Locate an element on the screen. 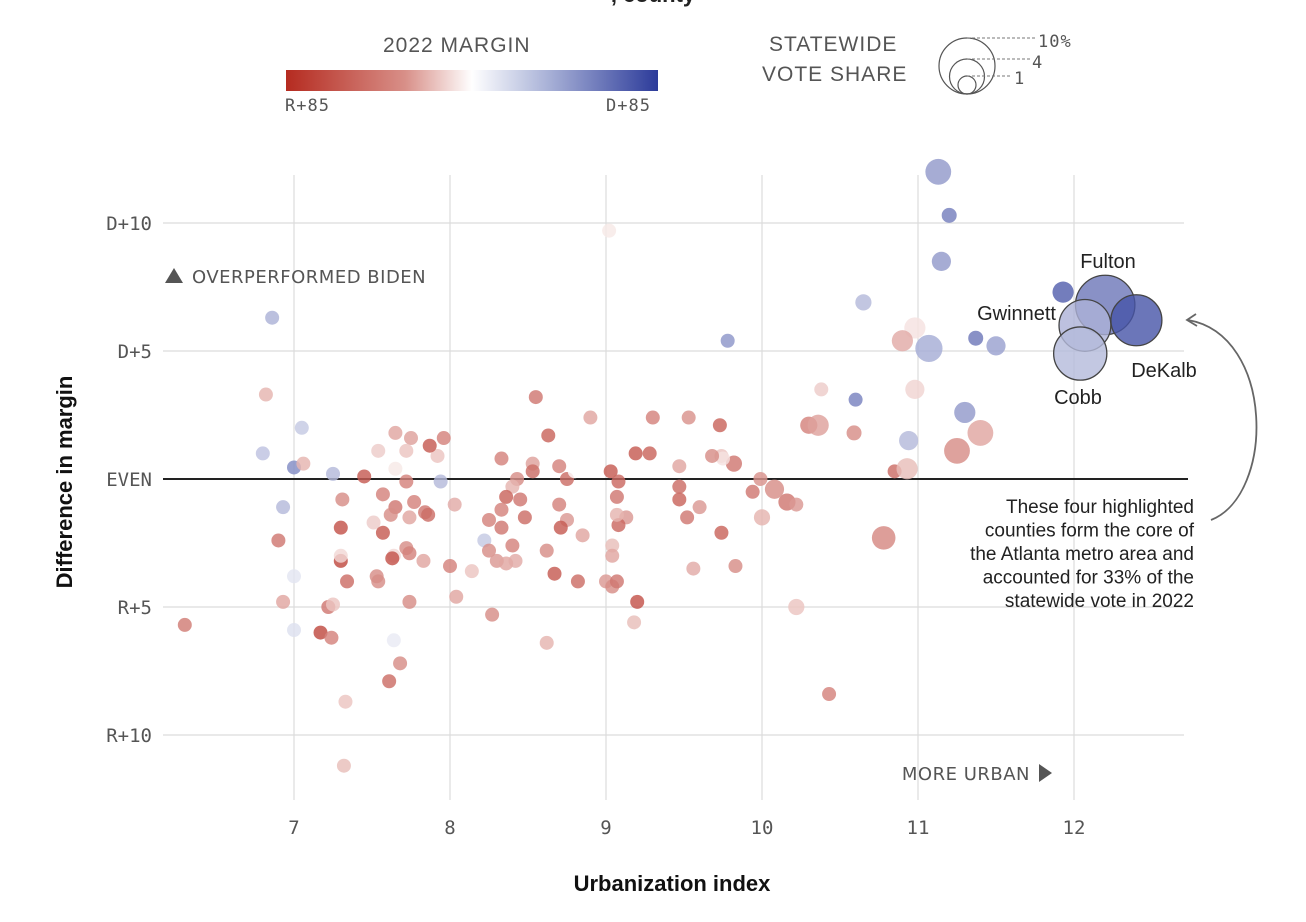  highlighted-county-cobb is located at coordinates (1080, 353).